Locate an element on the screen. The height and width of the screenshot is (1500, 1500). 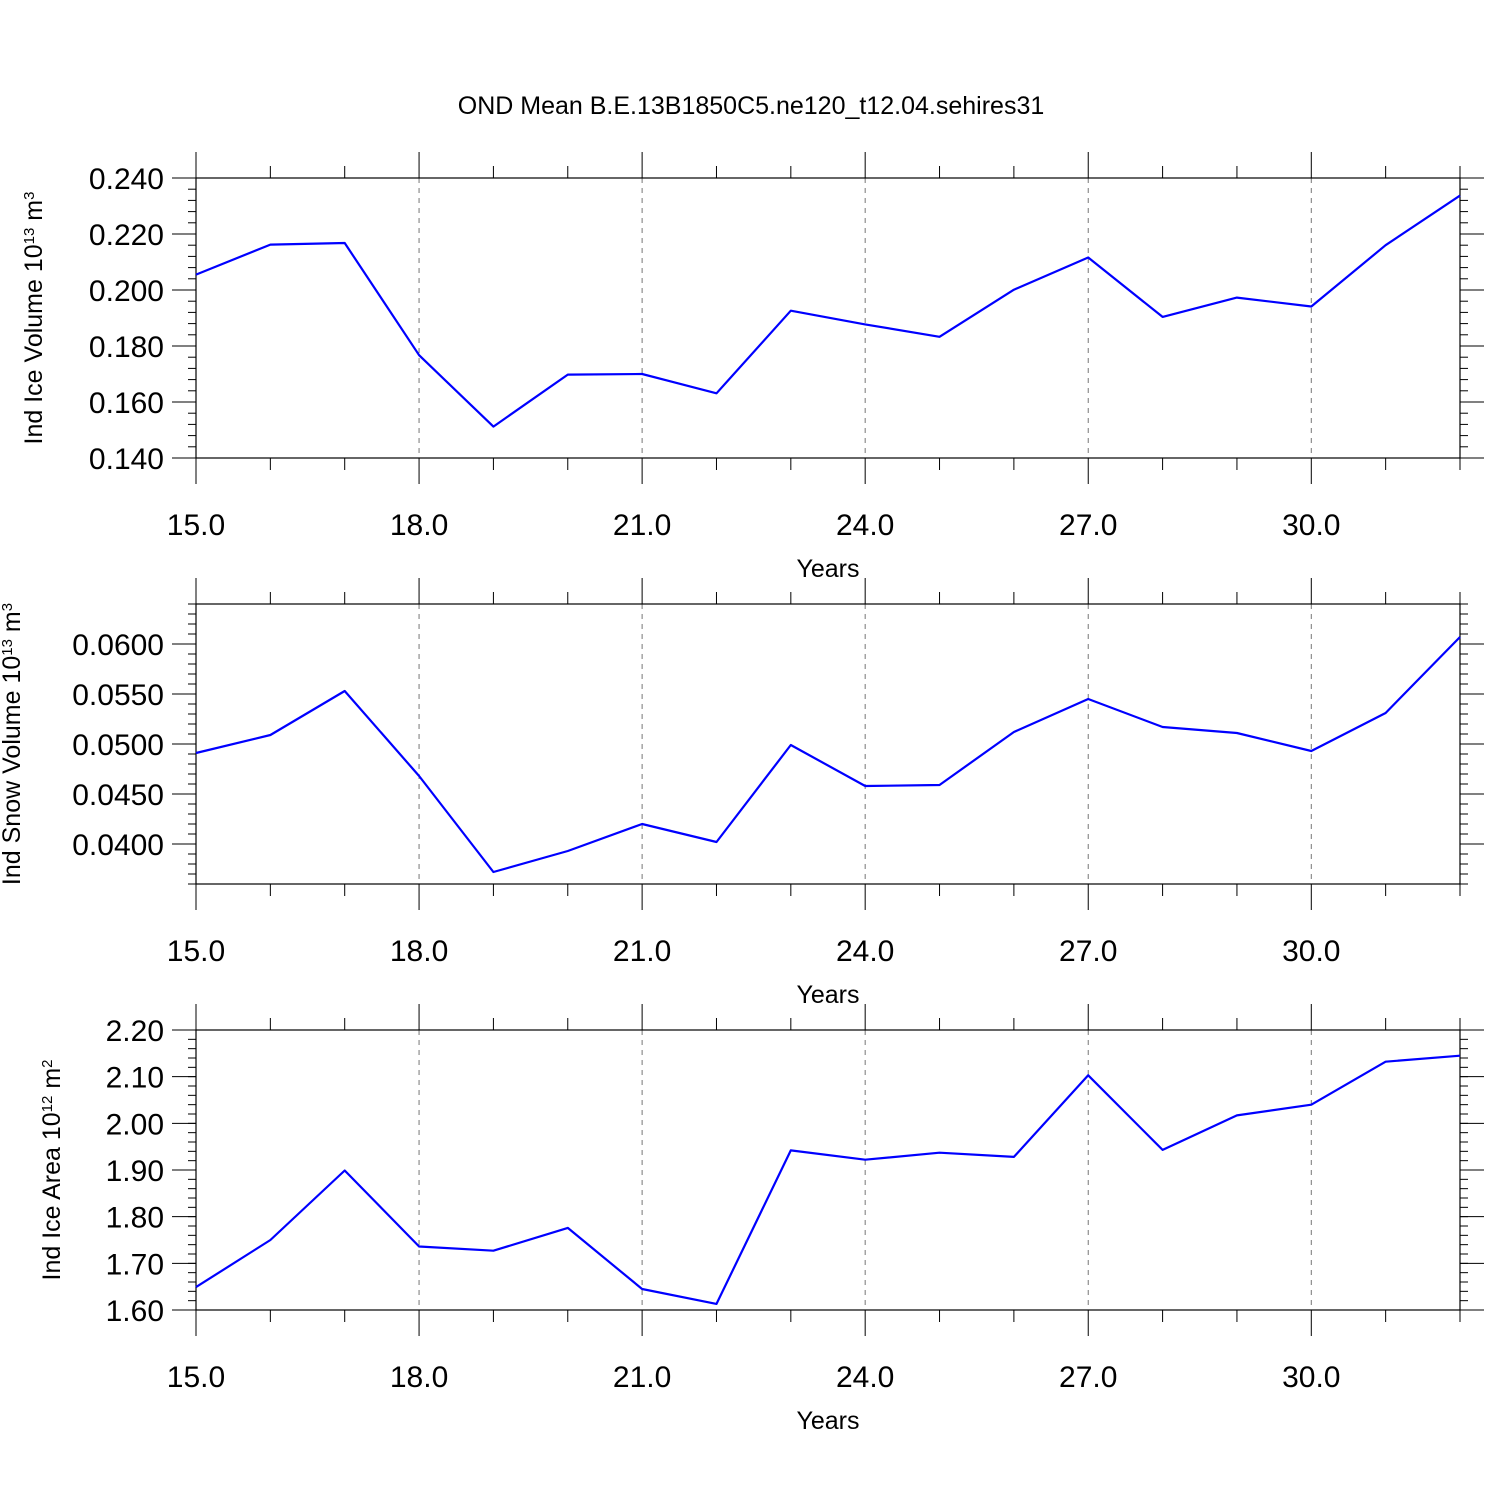
y-tick-label: 0.0400 is located at coordinates (118, 845).